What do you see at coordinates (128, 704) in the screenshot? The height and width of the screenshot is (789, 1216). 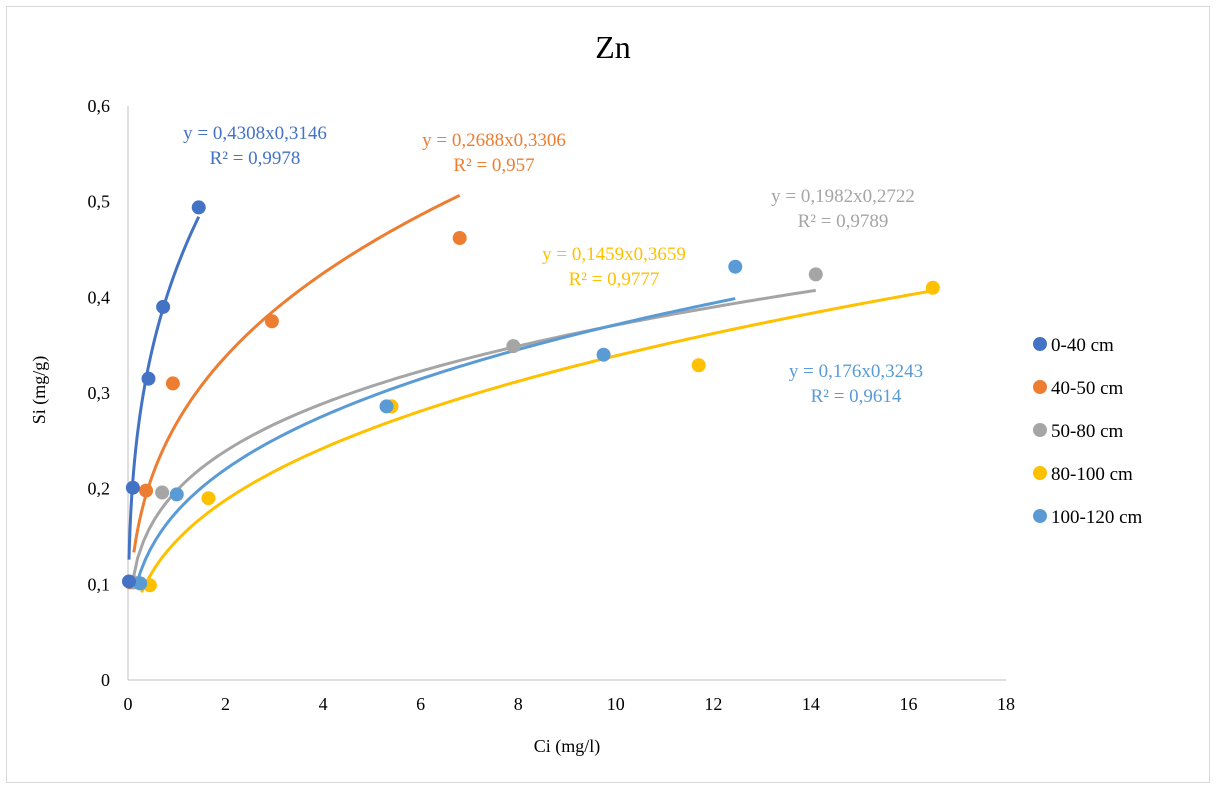 I see `x-tick-label: 0` at bounding box center [128, 704].